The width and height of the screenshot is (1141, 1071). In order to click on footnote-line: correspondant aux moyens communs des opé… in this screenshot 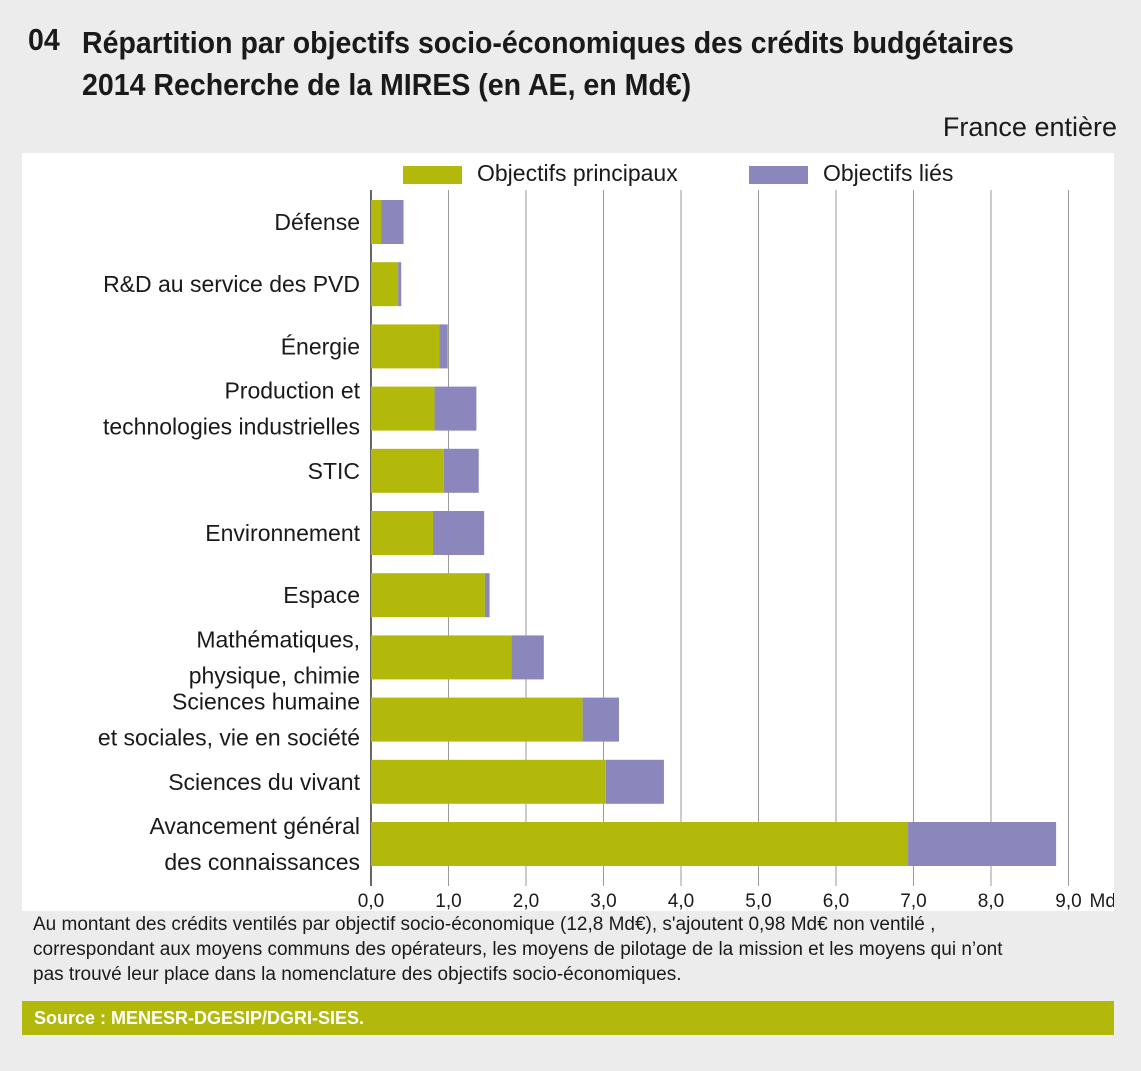, I will do `click(518, 949)`.